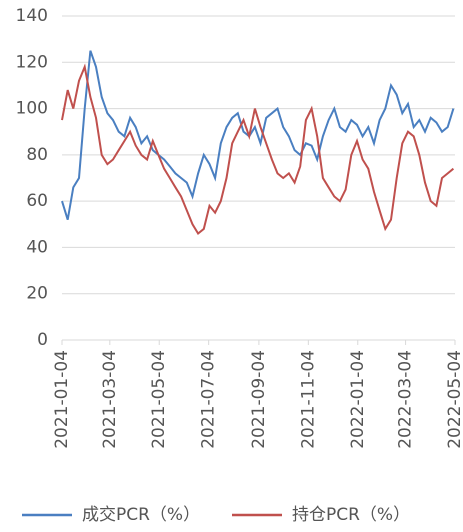 This screenshot has height=532, width=463. What do you see at coordinates (141, 515) in the screenshot?
I see `legend-label: 成交PCR（%）` at bounding box center [141, 515].